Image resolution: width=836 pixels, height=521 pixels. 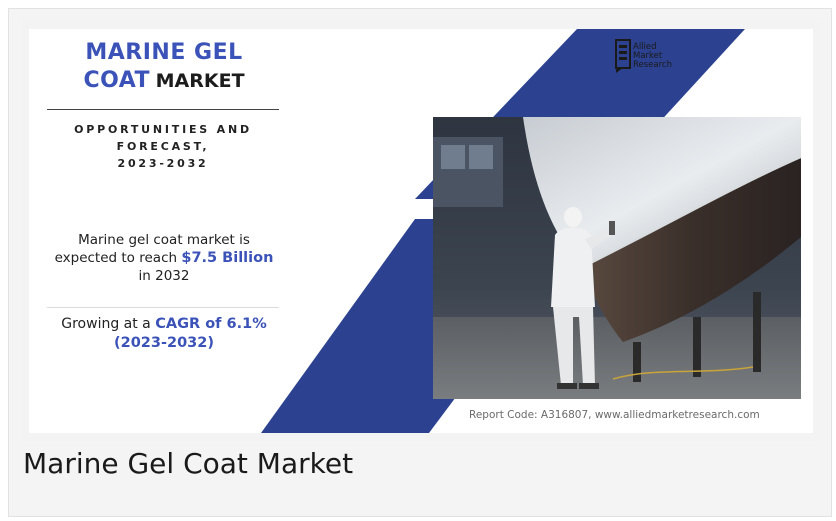 What do you see at coordinates (106, 324) in the screenshot?
I see `stat2-prefix: Growing at a` at bounding box center [106, 324].